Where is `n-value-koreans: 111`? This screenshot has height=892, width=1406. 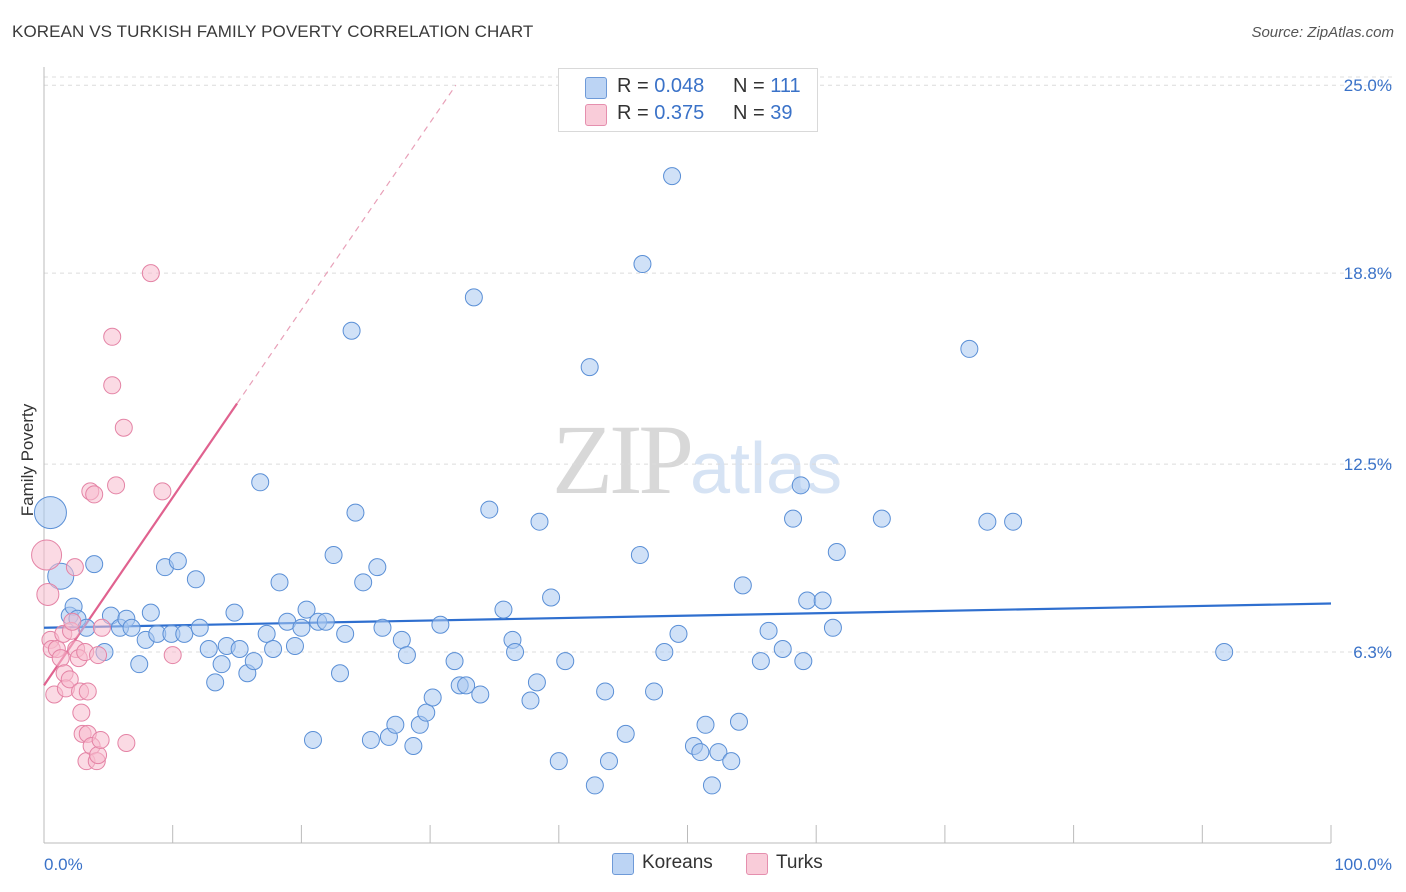
n-value-koreans: 111 is located at coordinates (785, 86).